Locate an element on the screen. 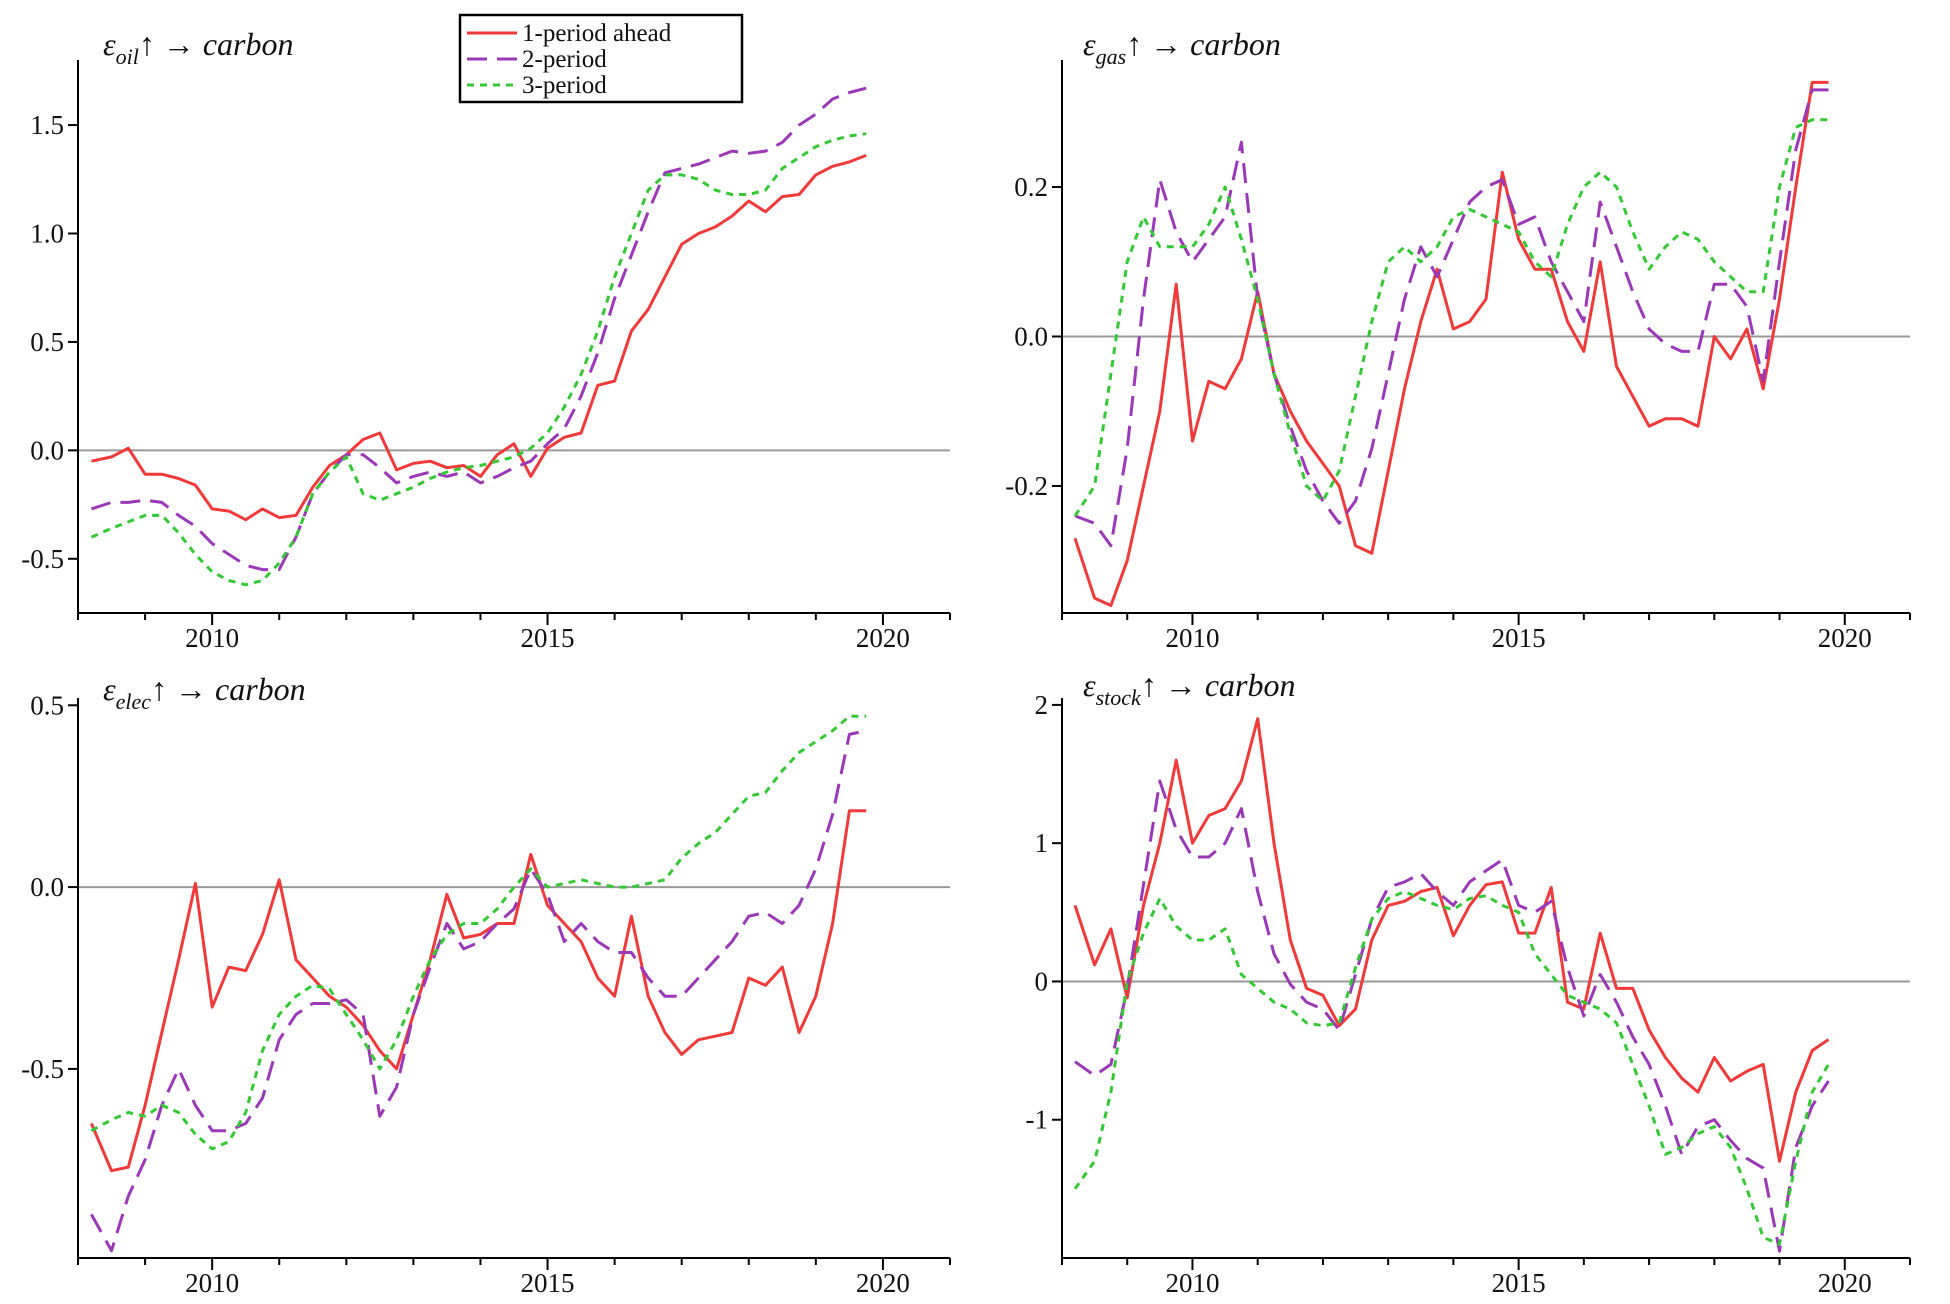 This screenshot has height=1304, width=1950. legend: 1-period ahead 2-period 3-period is located at coordinates (601, 58).